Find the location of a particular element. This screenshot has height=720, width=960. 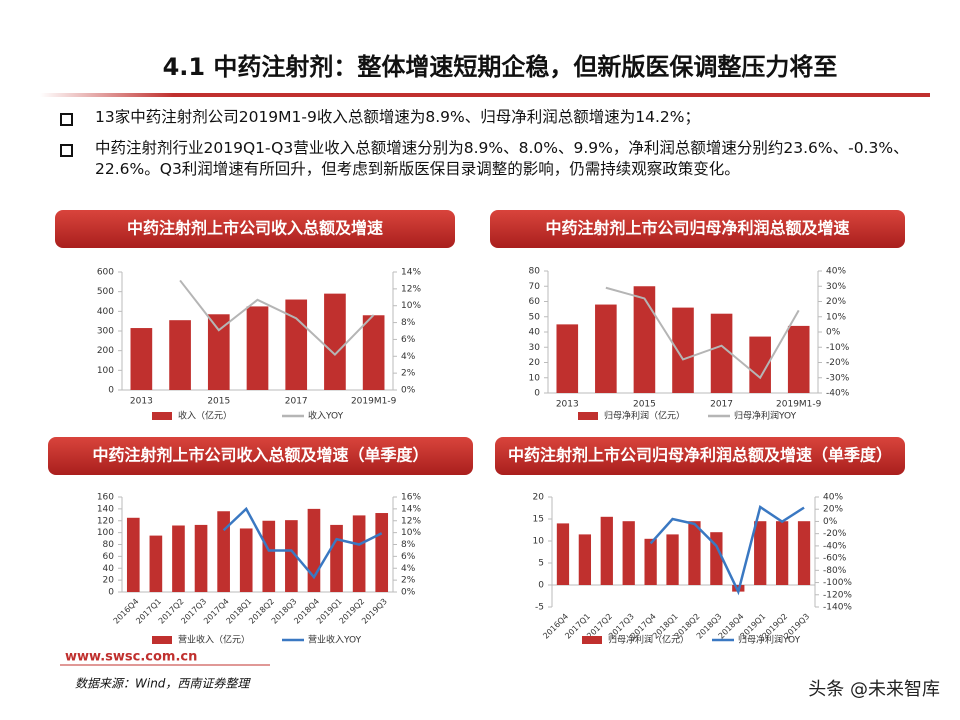

y2-tick-label: -100% is located at coordinates (837, 583).